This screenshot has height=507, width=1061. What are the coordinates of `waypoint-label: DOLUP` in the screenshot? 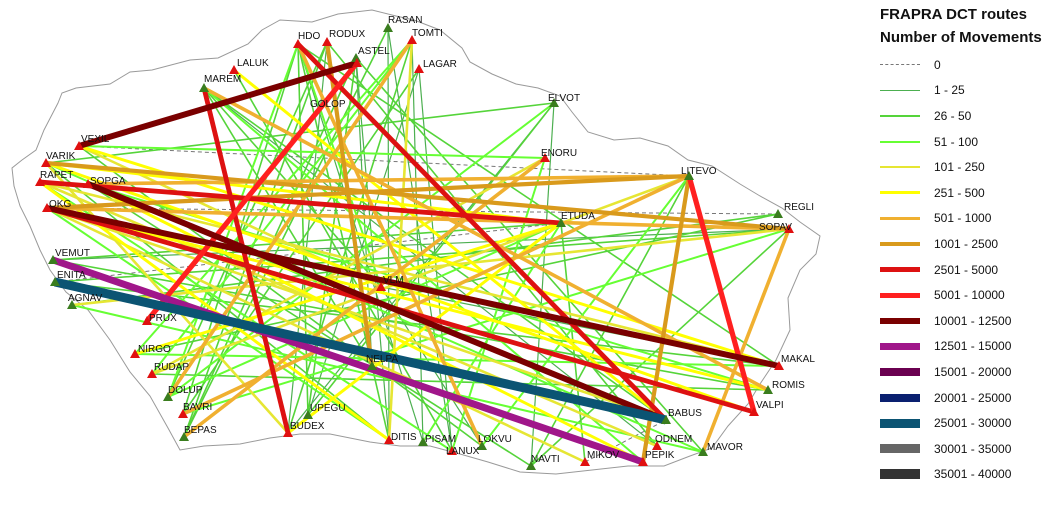 It's located at (185, 390).